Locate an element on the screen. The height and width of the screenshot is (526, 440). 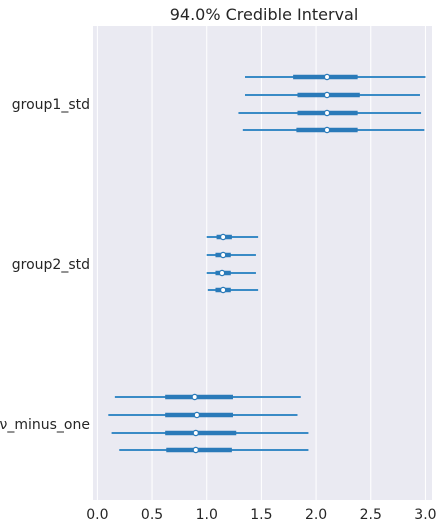
y-axis-labels: group1_std group2_std ν_minus_one is located at coordinates (45, 265).